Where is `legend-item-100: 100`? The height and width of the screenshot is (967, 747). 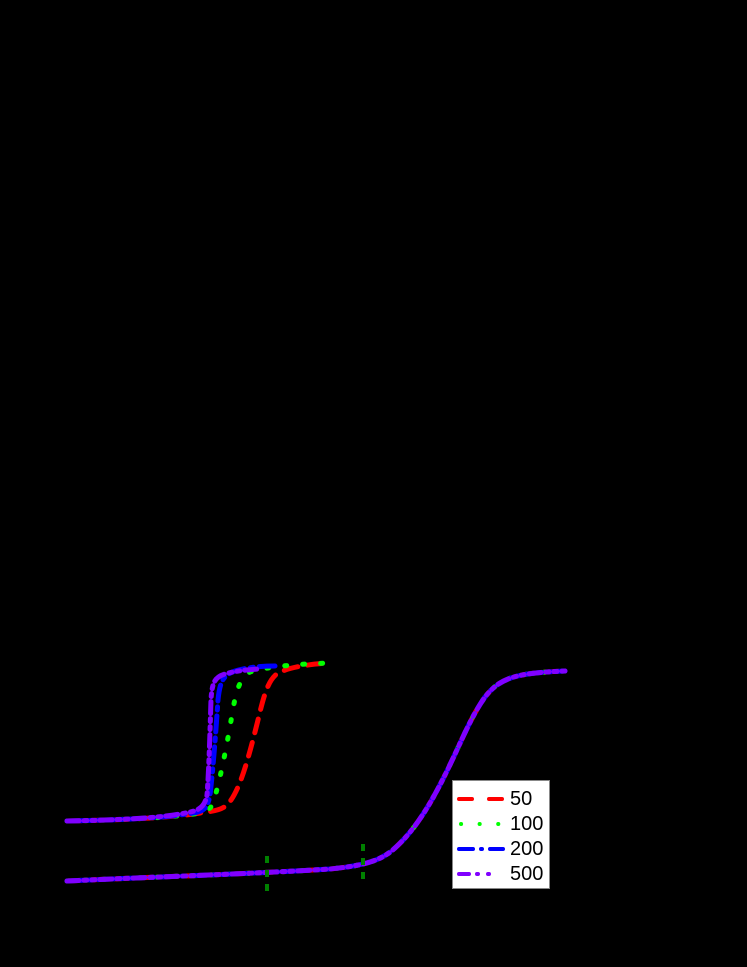 legend-item-100: 100 is located at coordinates (502, 824).